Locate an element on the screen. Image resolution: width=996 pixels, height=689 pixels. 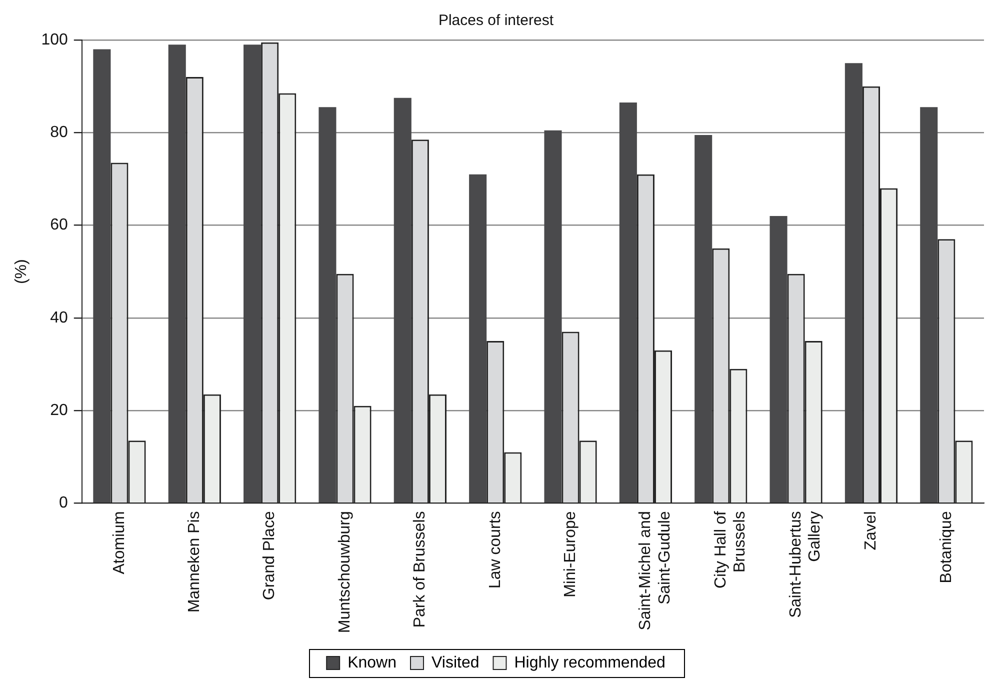
legend-label: Highly recommended is located at coordinates (590, 663).